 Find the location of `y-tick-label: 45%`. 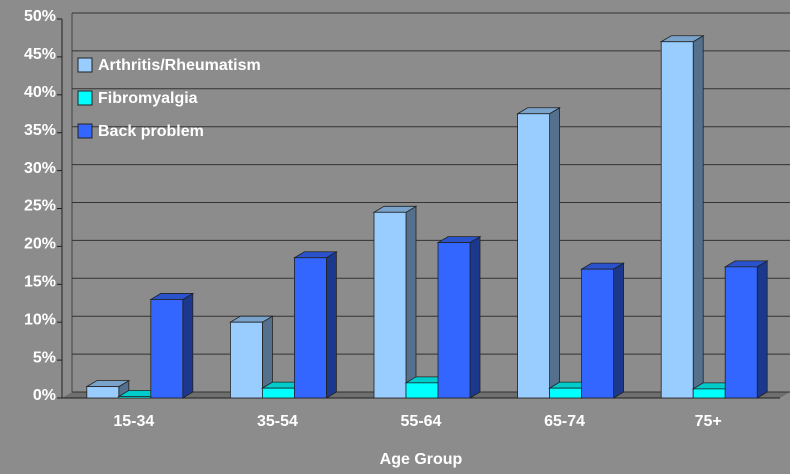

y-tick-label: 45% is located at coordinates (40, 54).